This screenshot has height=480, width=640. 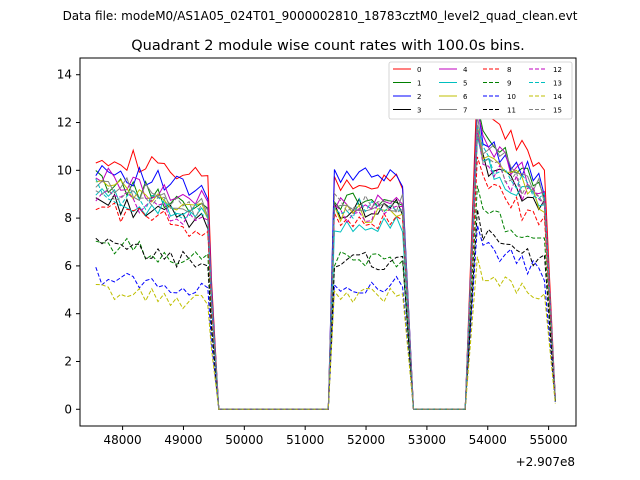 I want to click on y-tick-label: 10, so click(x=64, y=170).